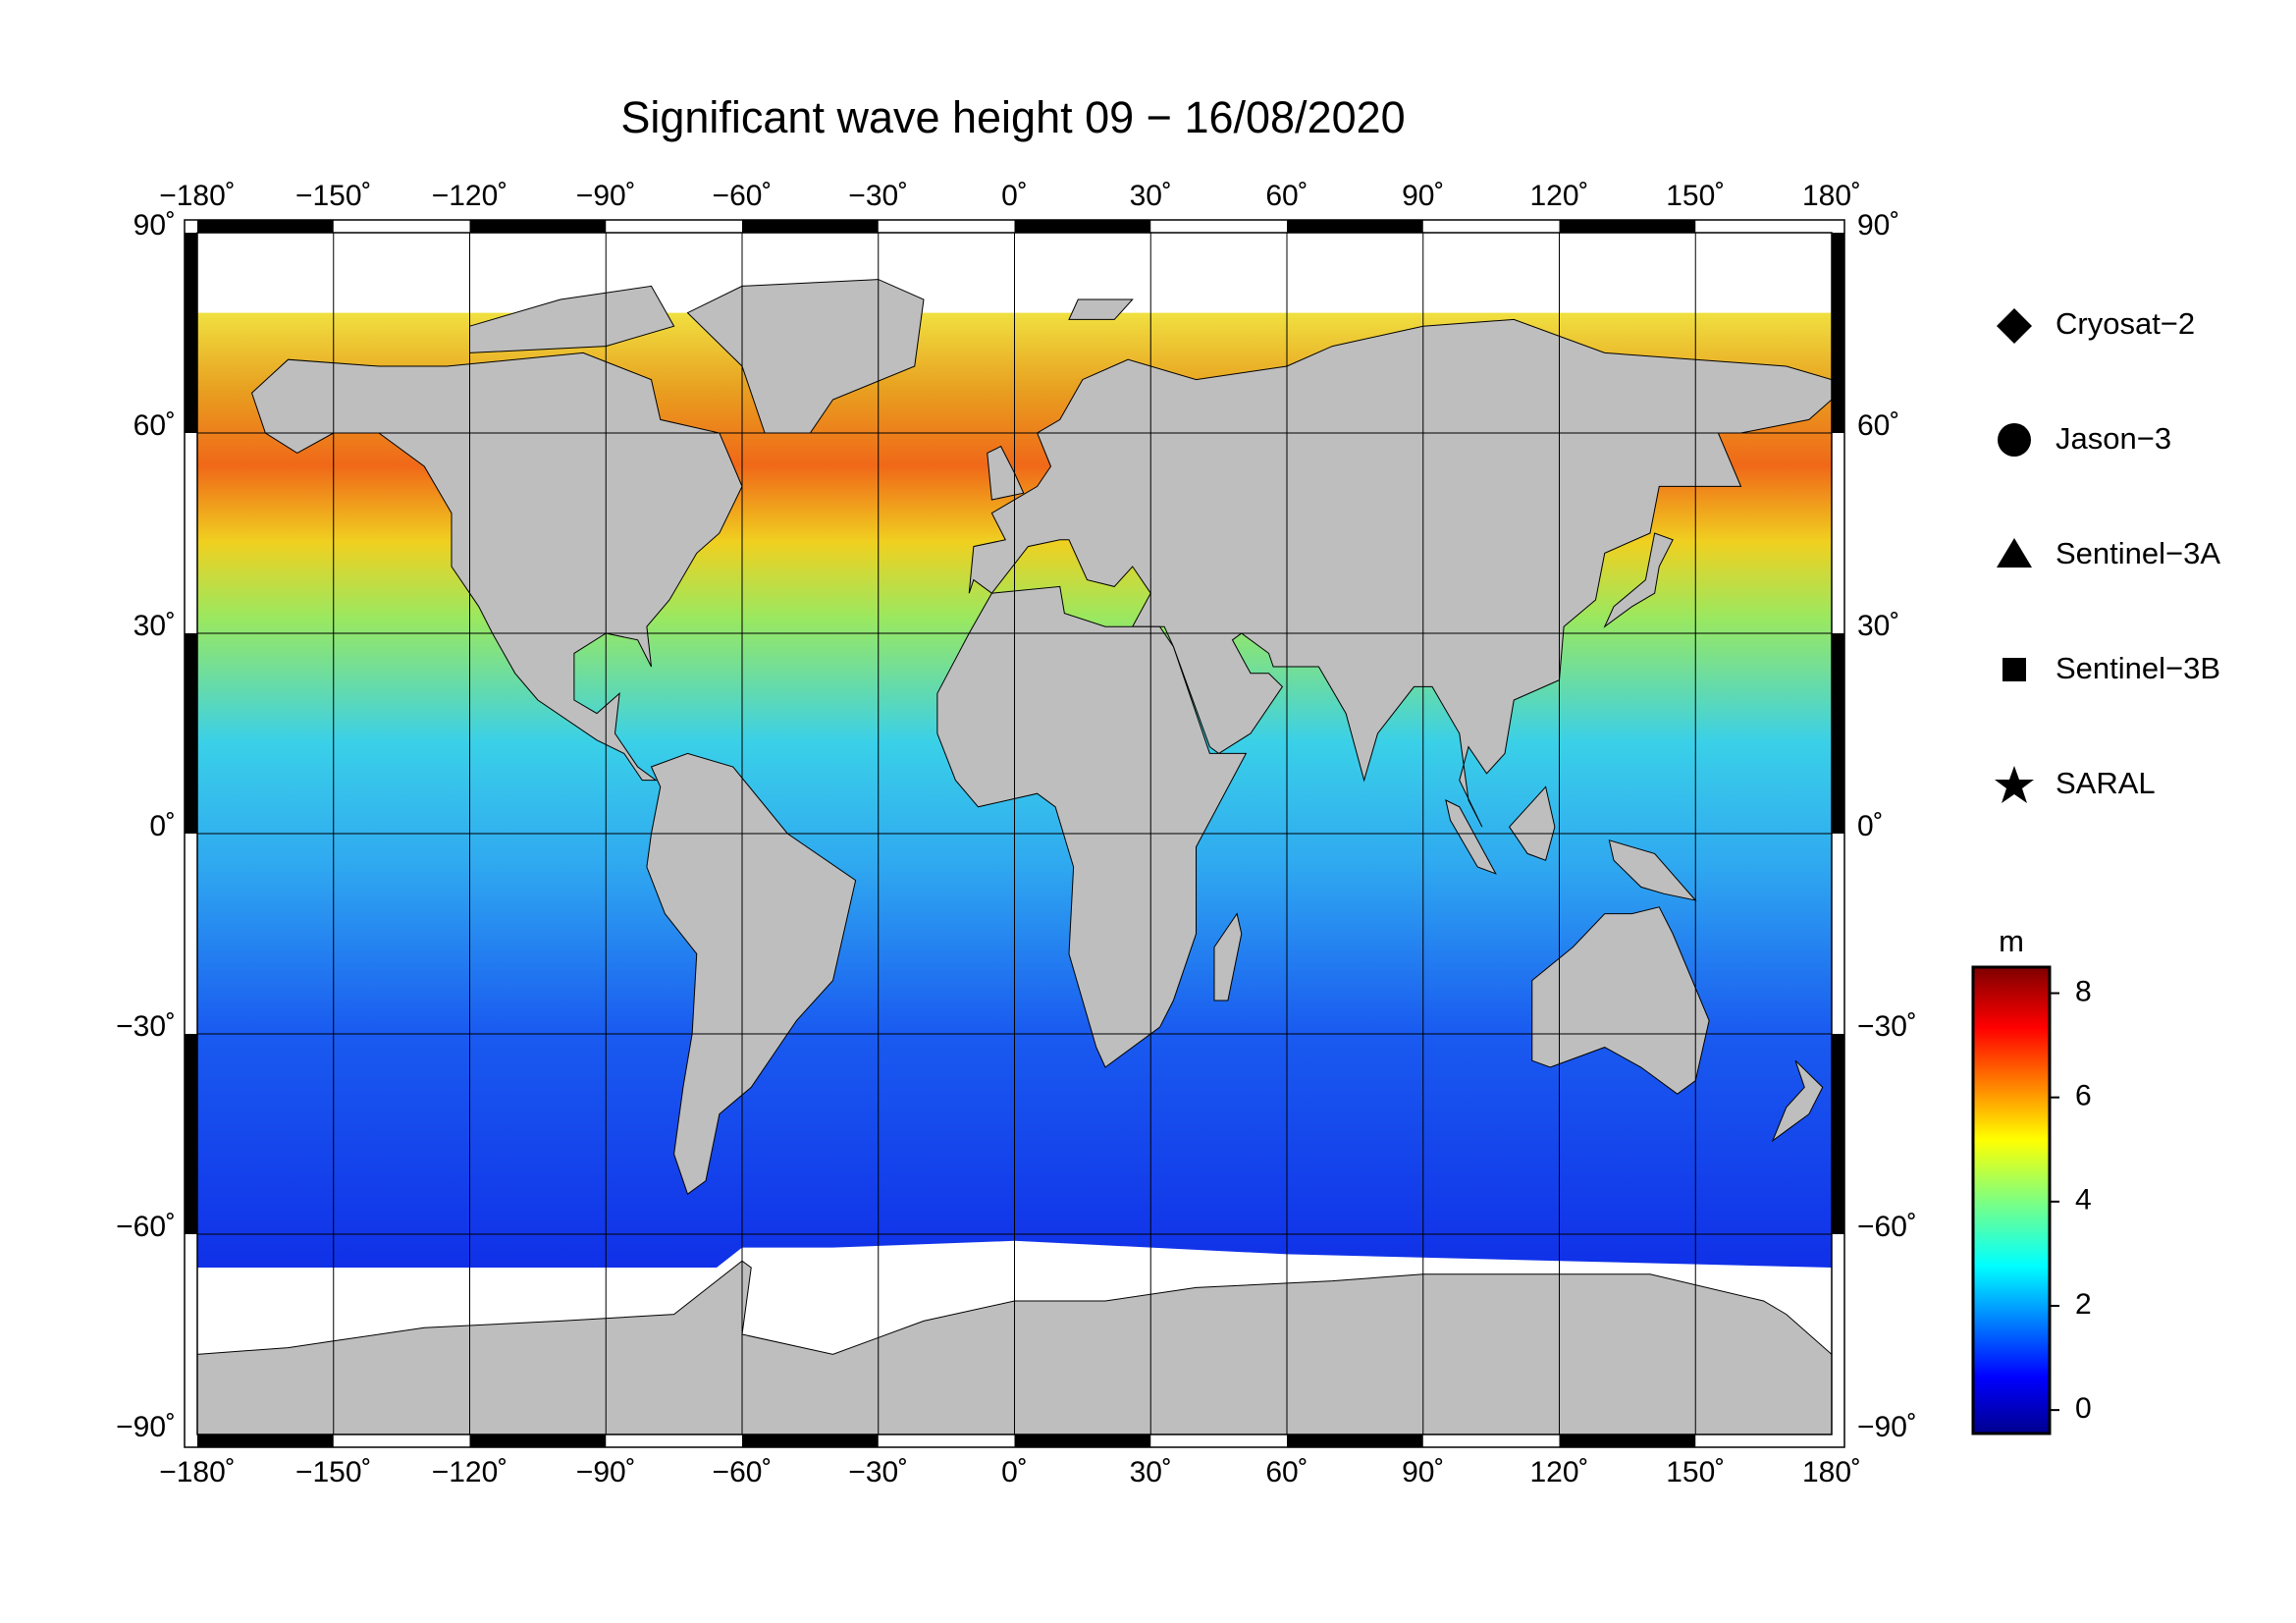 The height and width of the screenshot is (1623, 2296). I want to click on sumatra, so click(1471, 837).